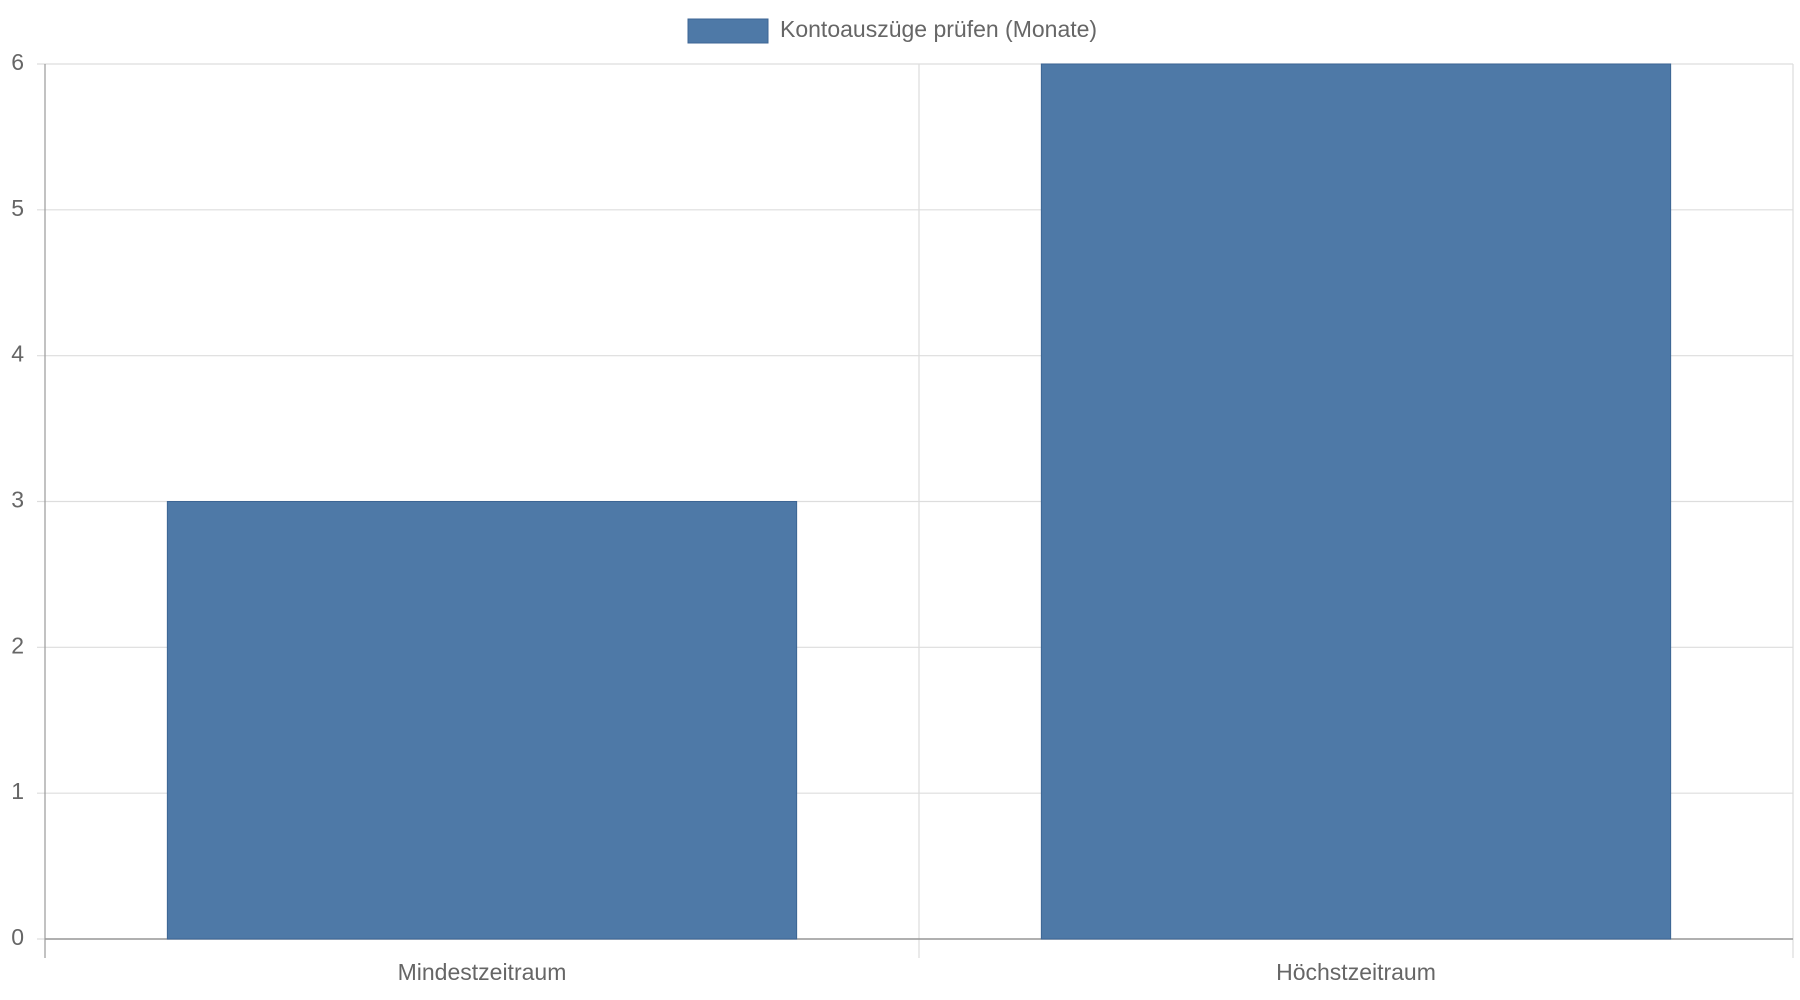 This screenshot has width=1800, height=1000. What do you see at coordinates (17, 62) in the screenshot?
I see `y-tick-label: 6` at bounding box center [17, 62].